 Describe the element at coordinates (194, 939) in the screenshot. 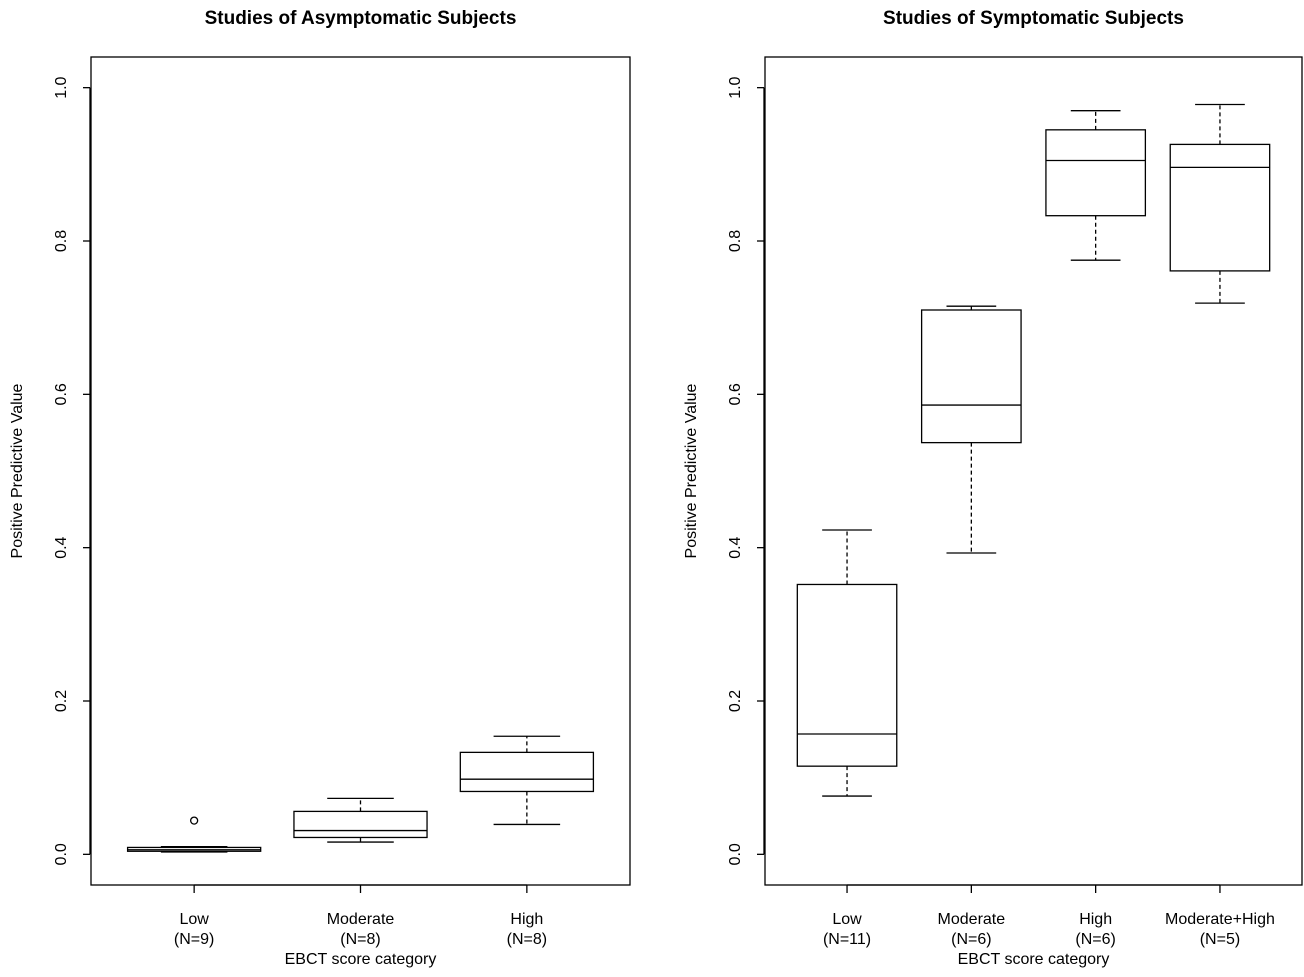

I see `x-tick-count: (N=9)` at that location.